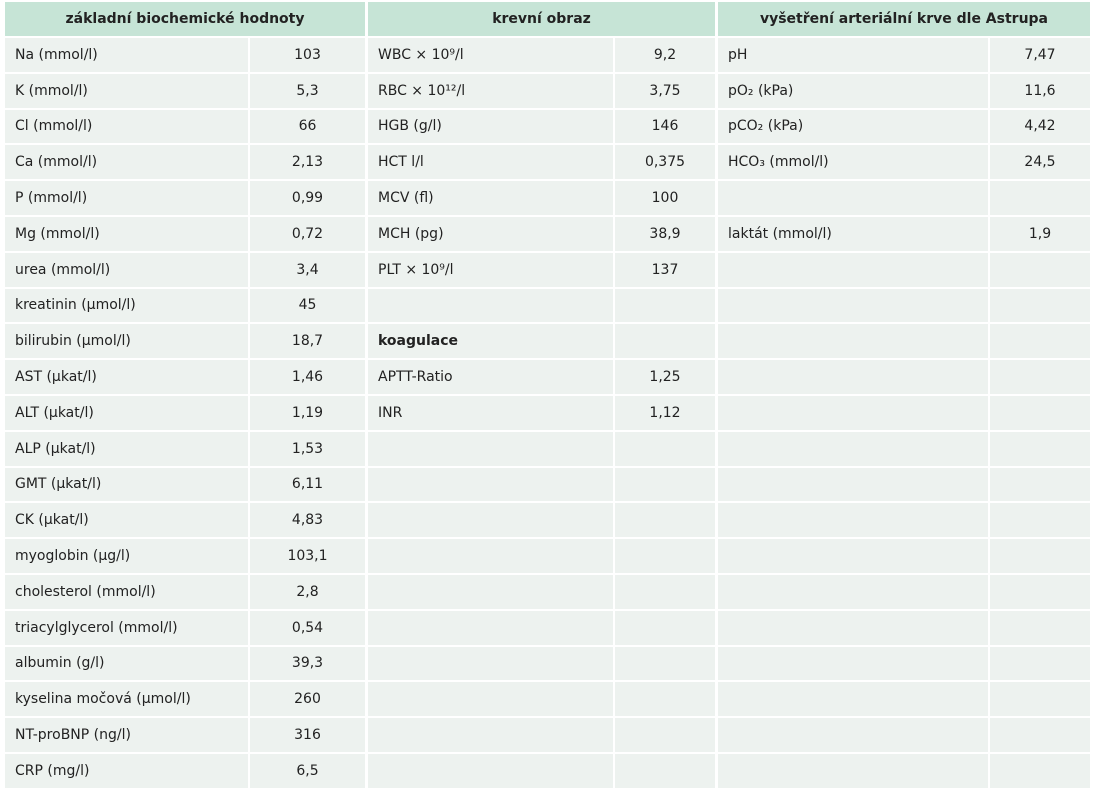  What do you see at coordinates (307, 305) in the screenshot?
I see `row-value: 45` at bounding box center [307, 305].